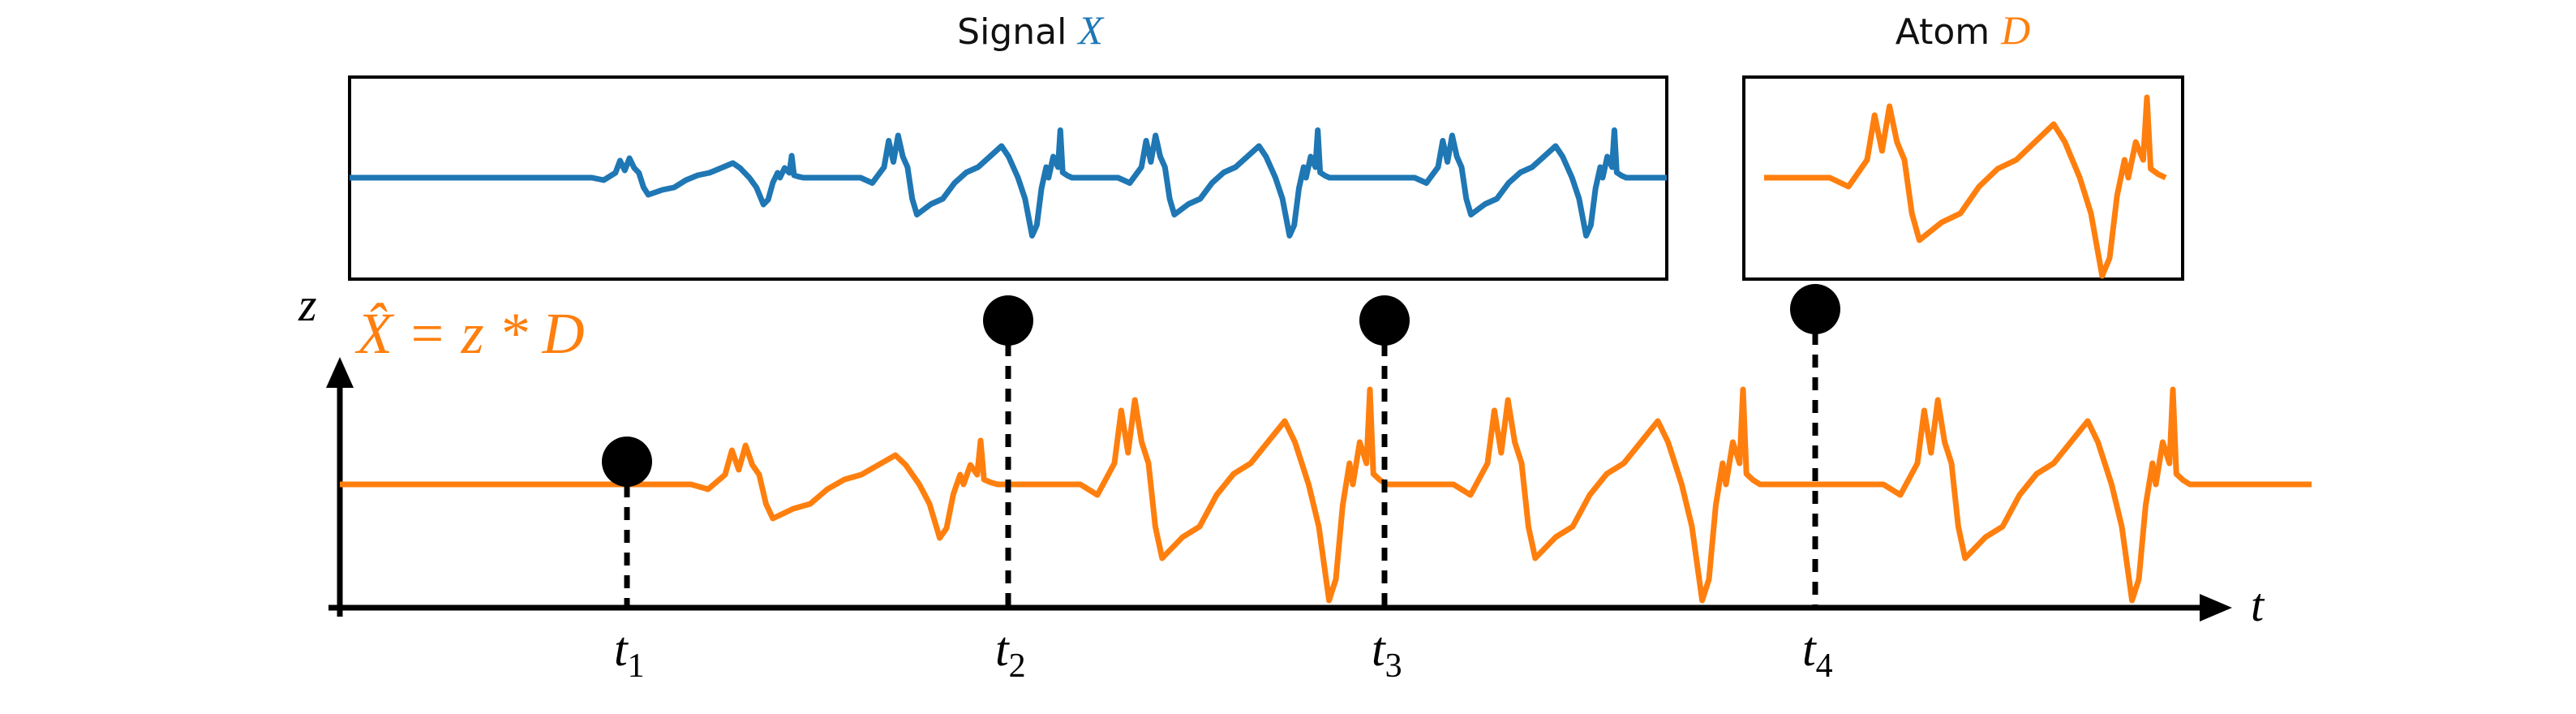 The image size is (2576, 714). Describe the element at coordinates (1943, 32) in the screenshot. I see `atom-label: Atom` at that location.